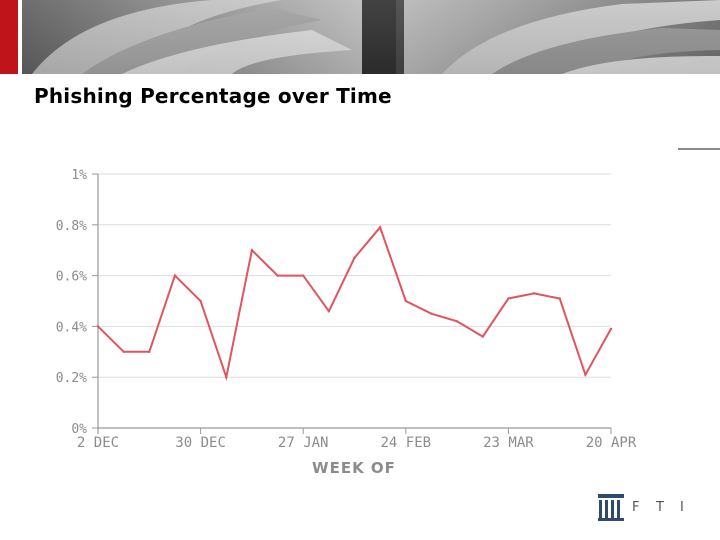 The width and height of the screenshot is (720, 540). Describe the element at coordinates (659, 507) in the screenshot. I see `logo-letter-t: T` at that location.